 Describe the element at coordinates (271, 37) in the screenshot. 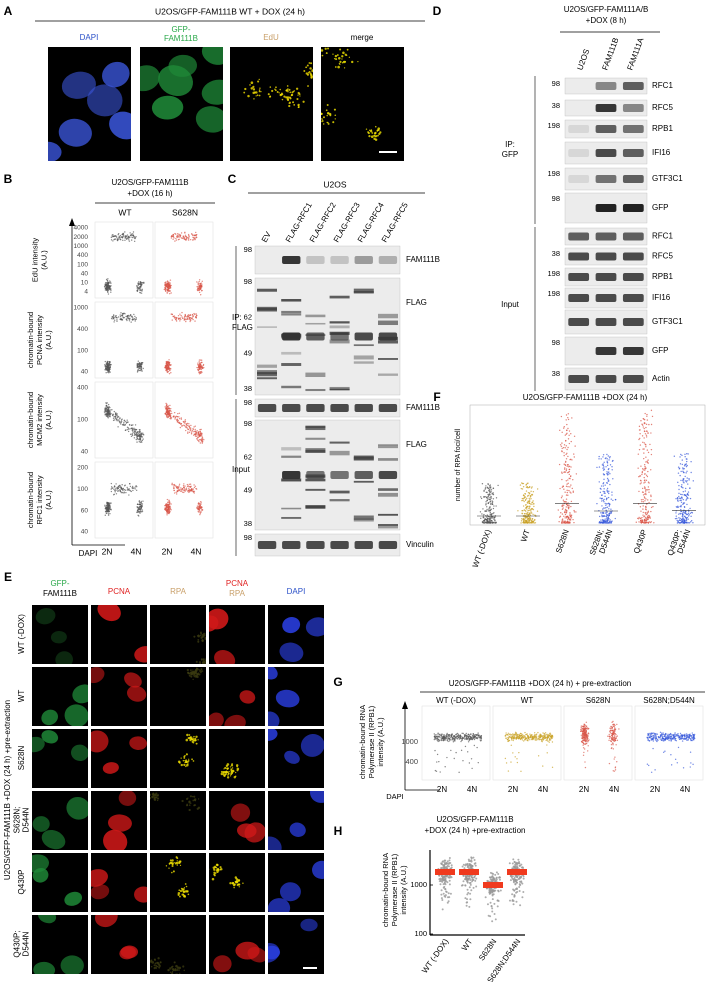

I see `channel-label: EdU` at that location.